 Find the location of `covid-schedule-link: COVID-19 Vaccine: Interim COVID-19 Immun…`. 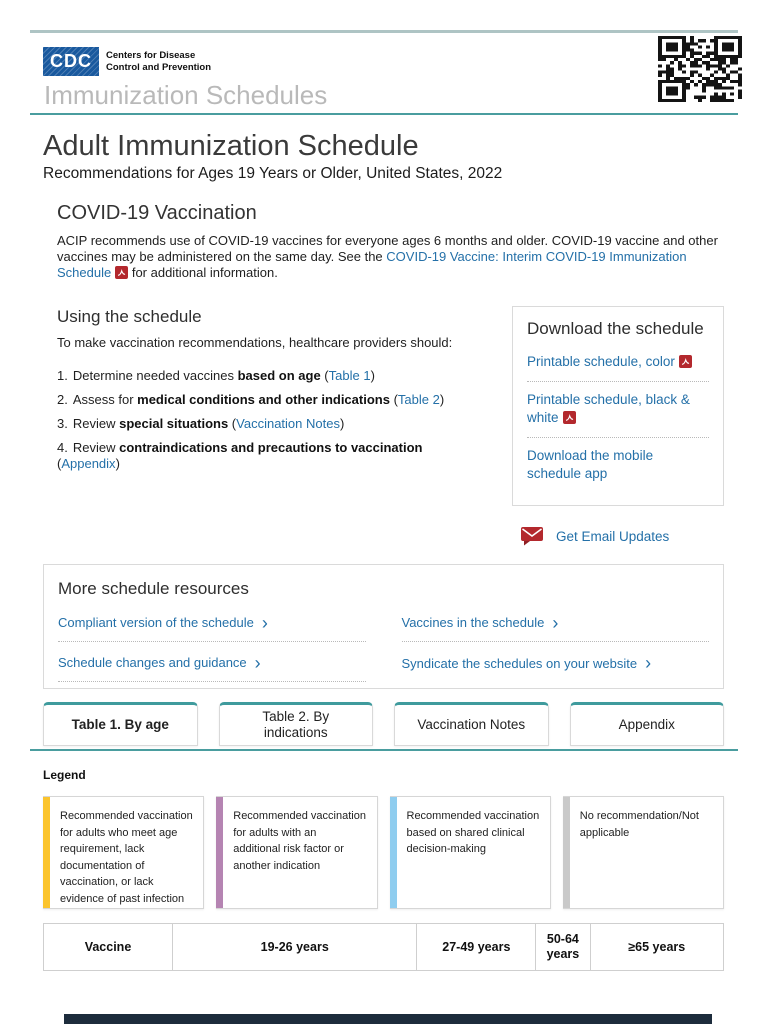

covid-schedule-link: COVID-19 Vaccine: Interim COVID-19 Immun… is located at coordinates (372, 264).